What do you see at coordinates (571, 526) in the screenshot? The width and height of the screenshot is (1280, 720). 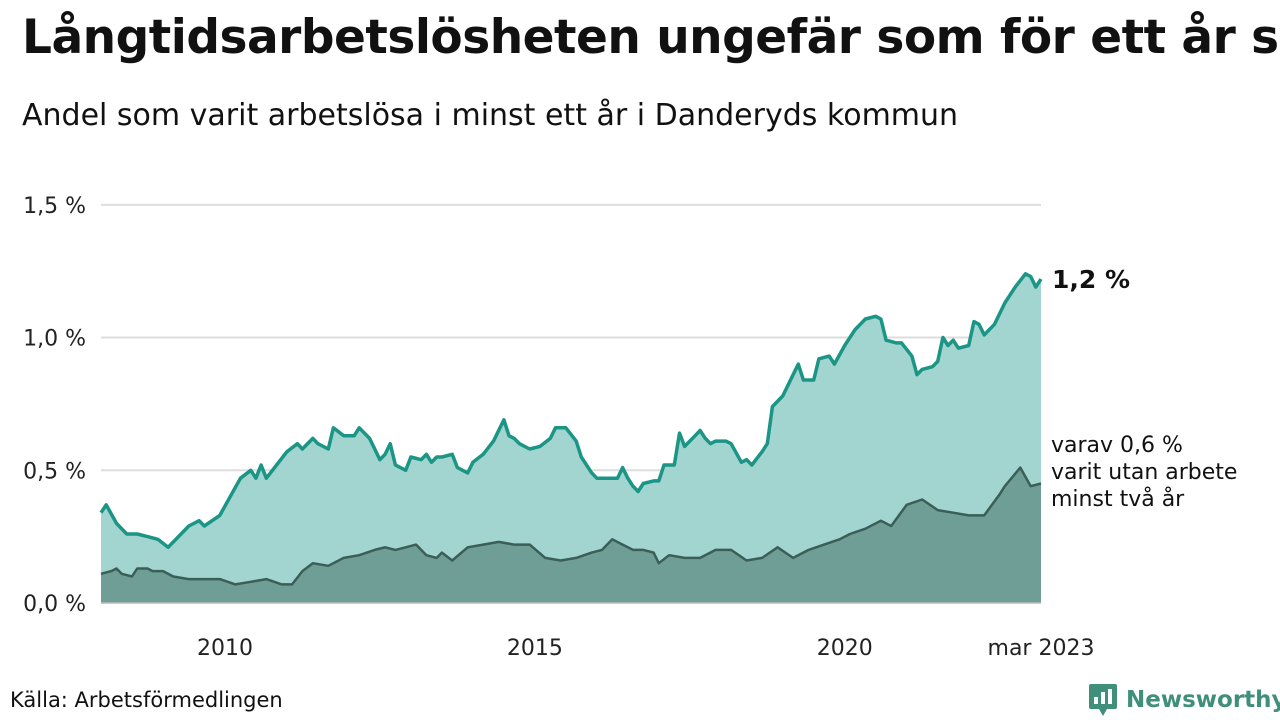 I see `line-long-term` at bounding box center [571, 526].